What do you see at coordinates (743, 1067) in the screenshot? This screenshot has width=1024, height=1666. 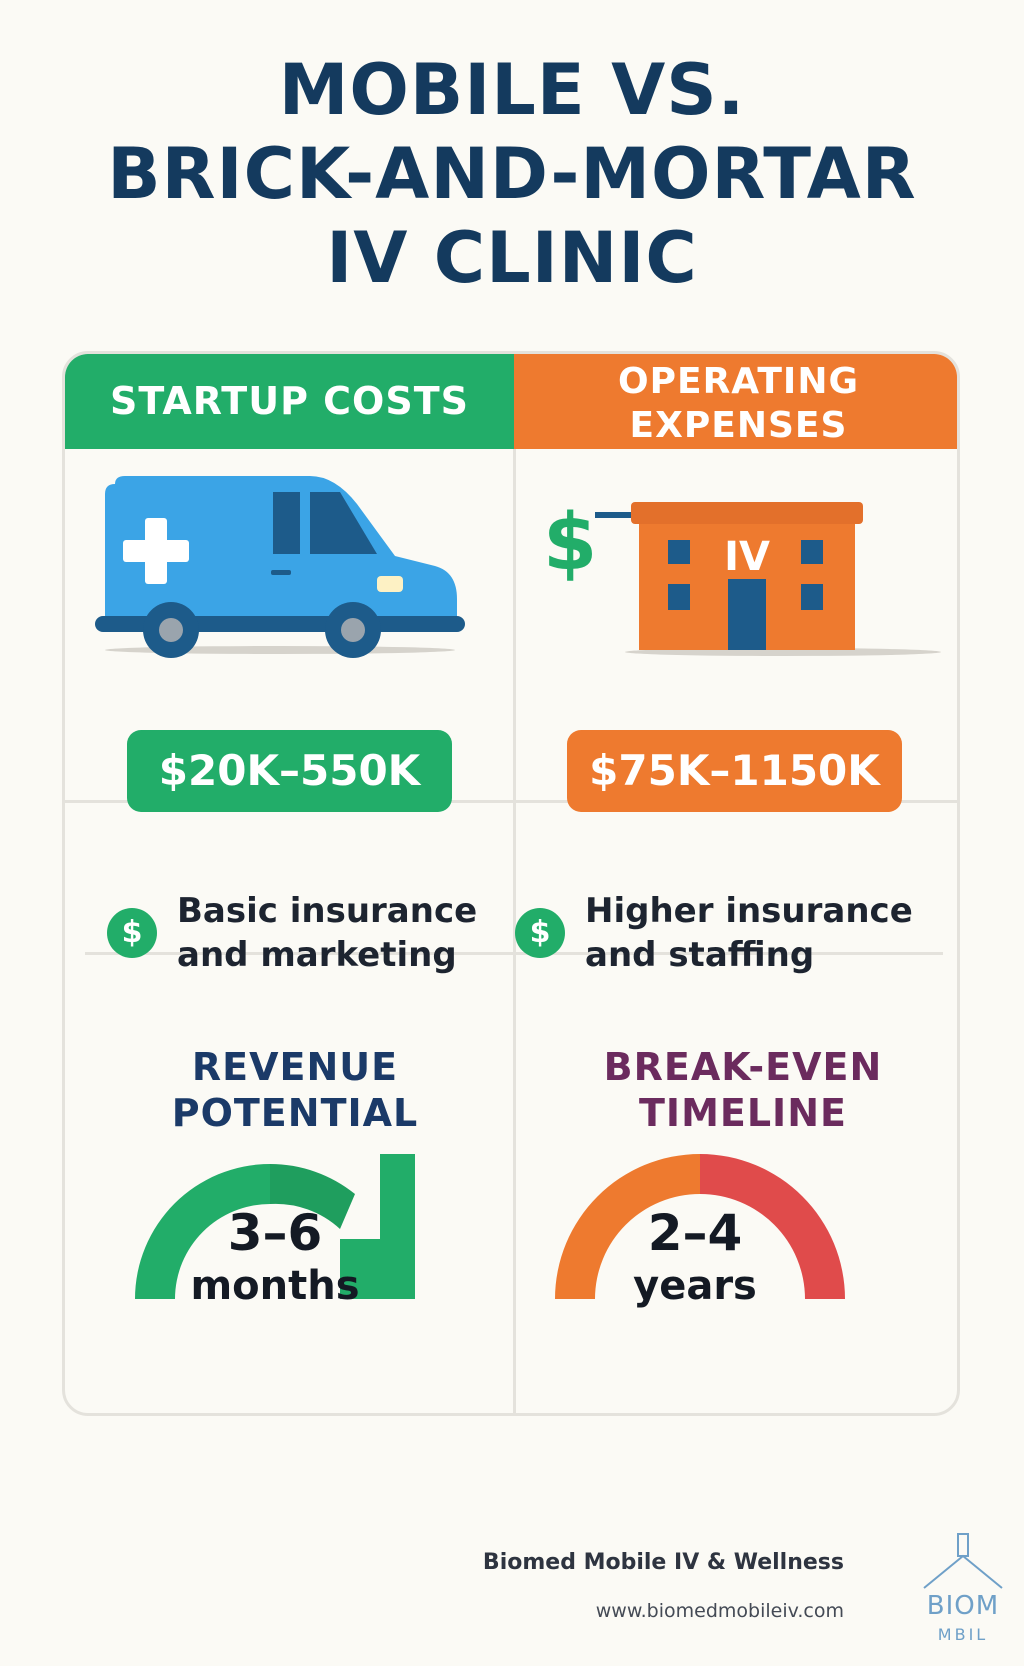 I see `break-even-title-line-1: BREAK-EVEN` at bounding box center [743, 1067].